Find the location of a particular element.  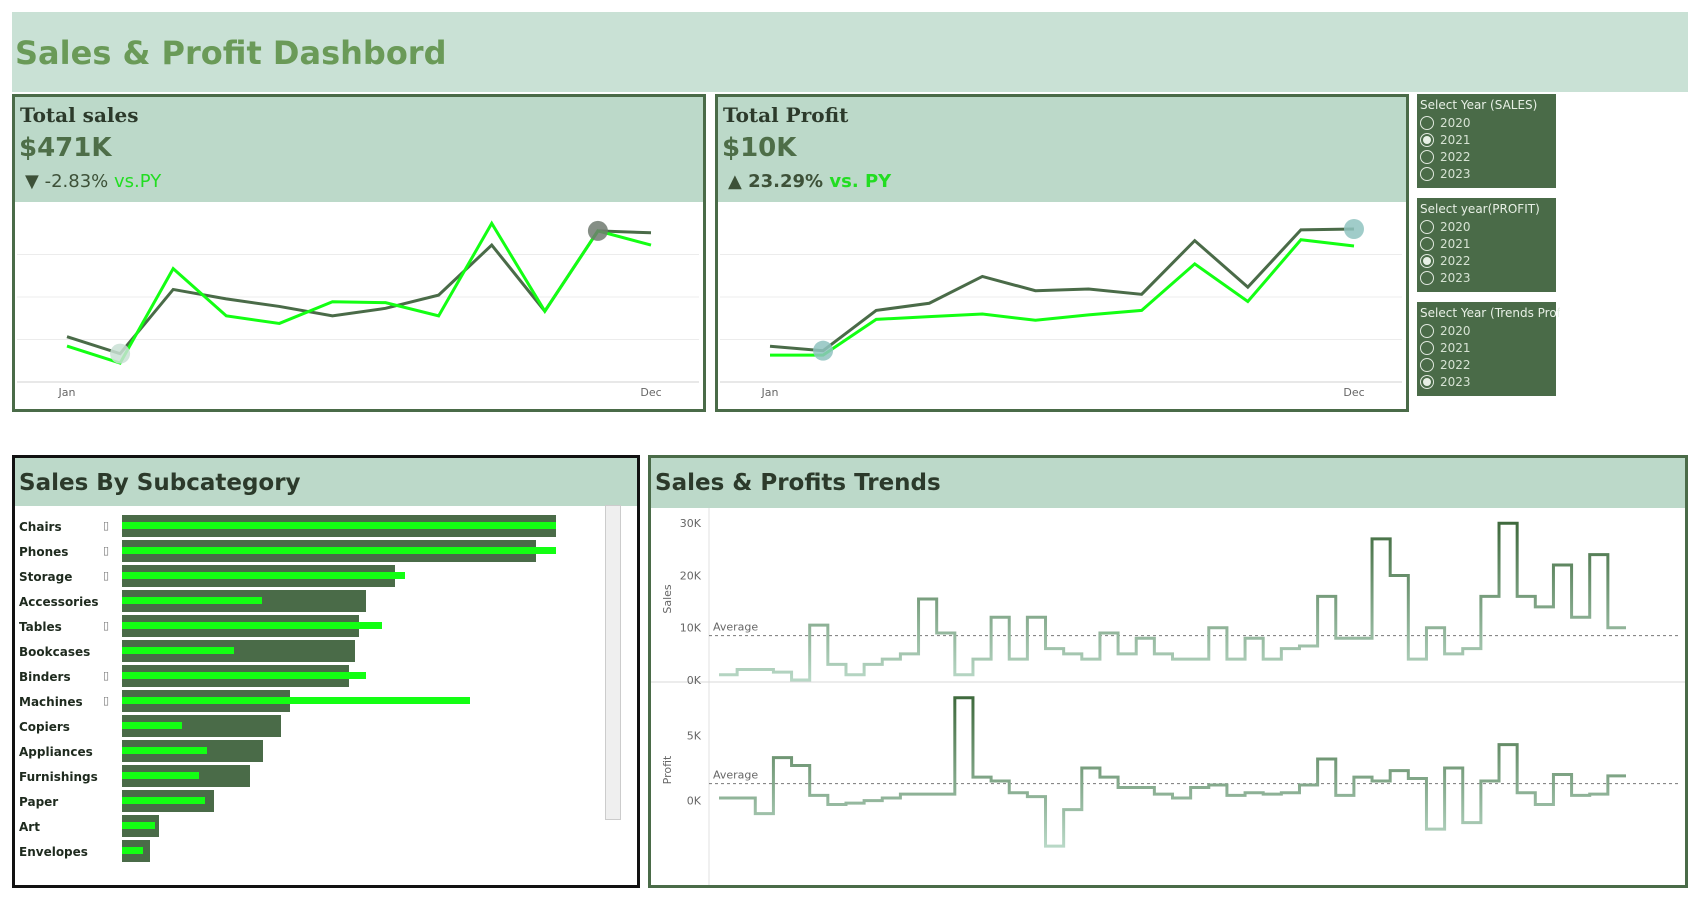

subcategory-label: Accessories is located at coordinates (59, 602).